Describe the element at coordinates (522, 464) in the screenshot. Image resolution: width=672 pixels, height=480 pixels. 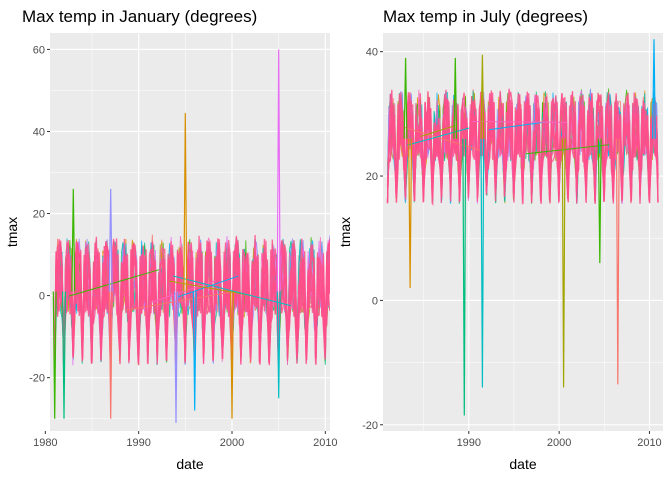
I see `july-x-axis-label: date` at that location.